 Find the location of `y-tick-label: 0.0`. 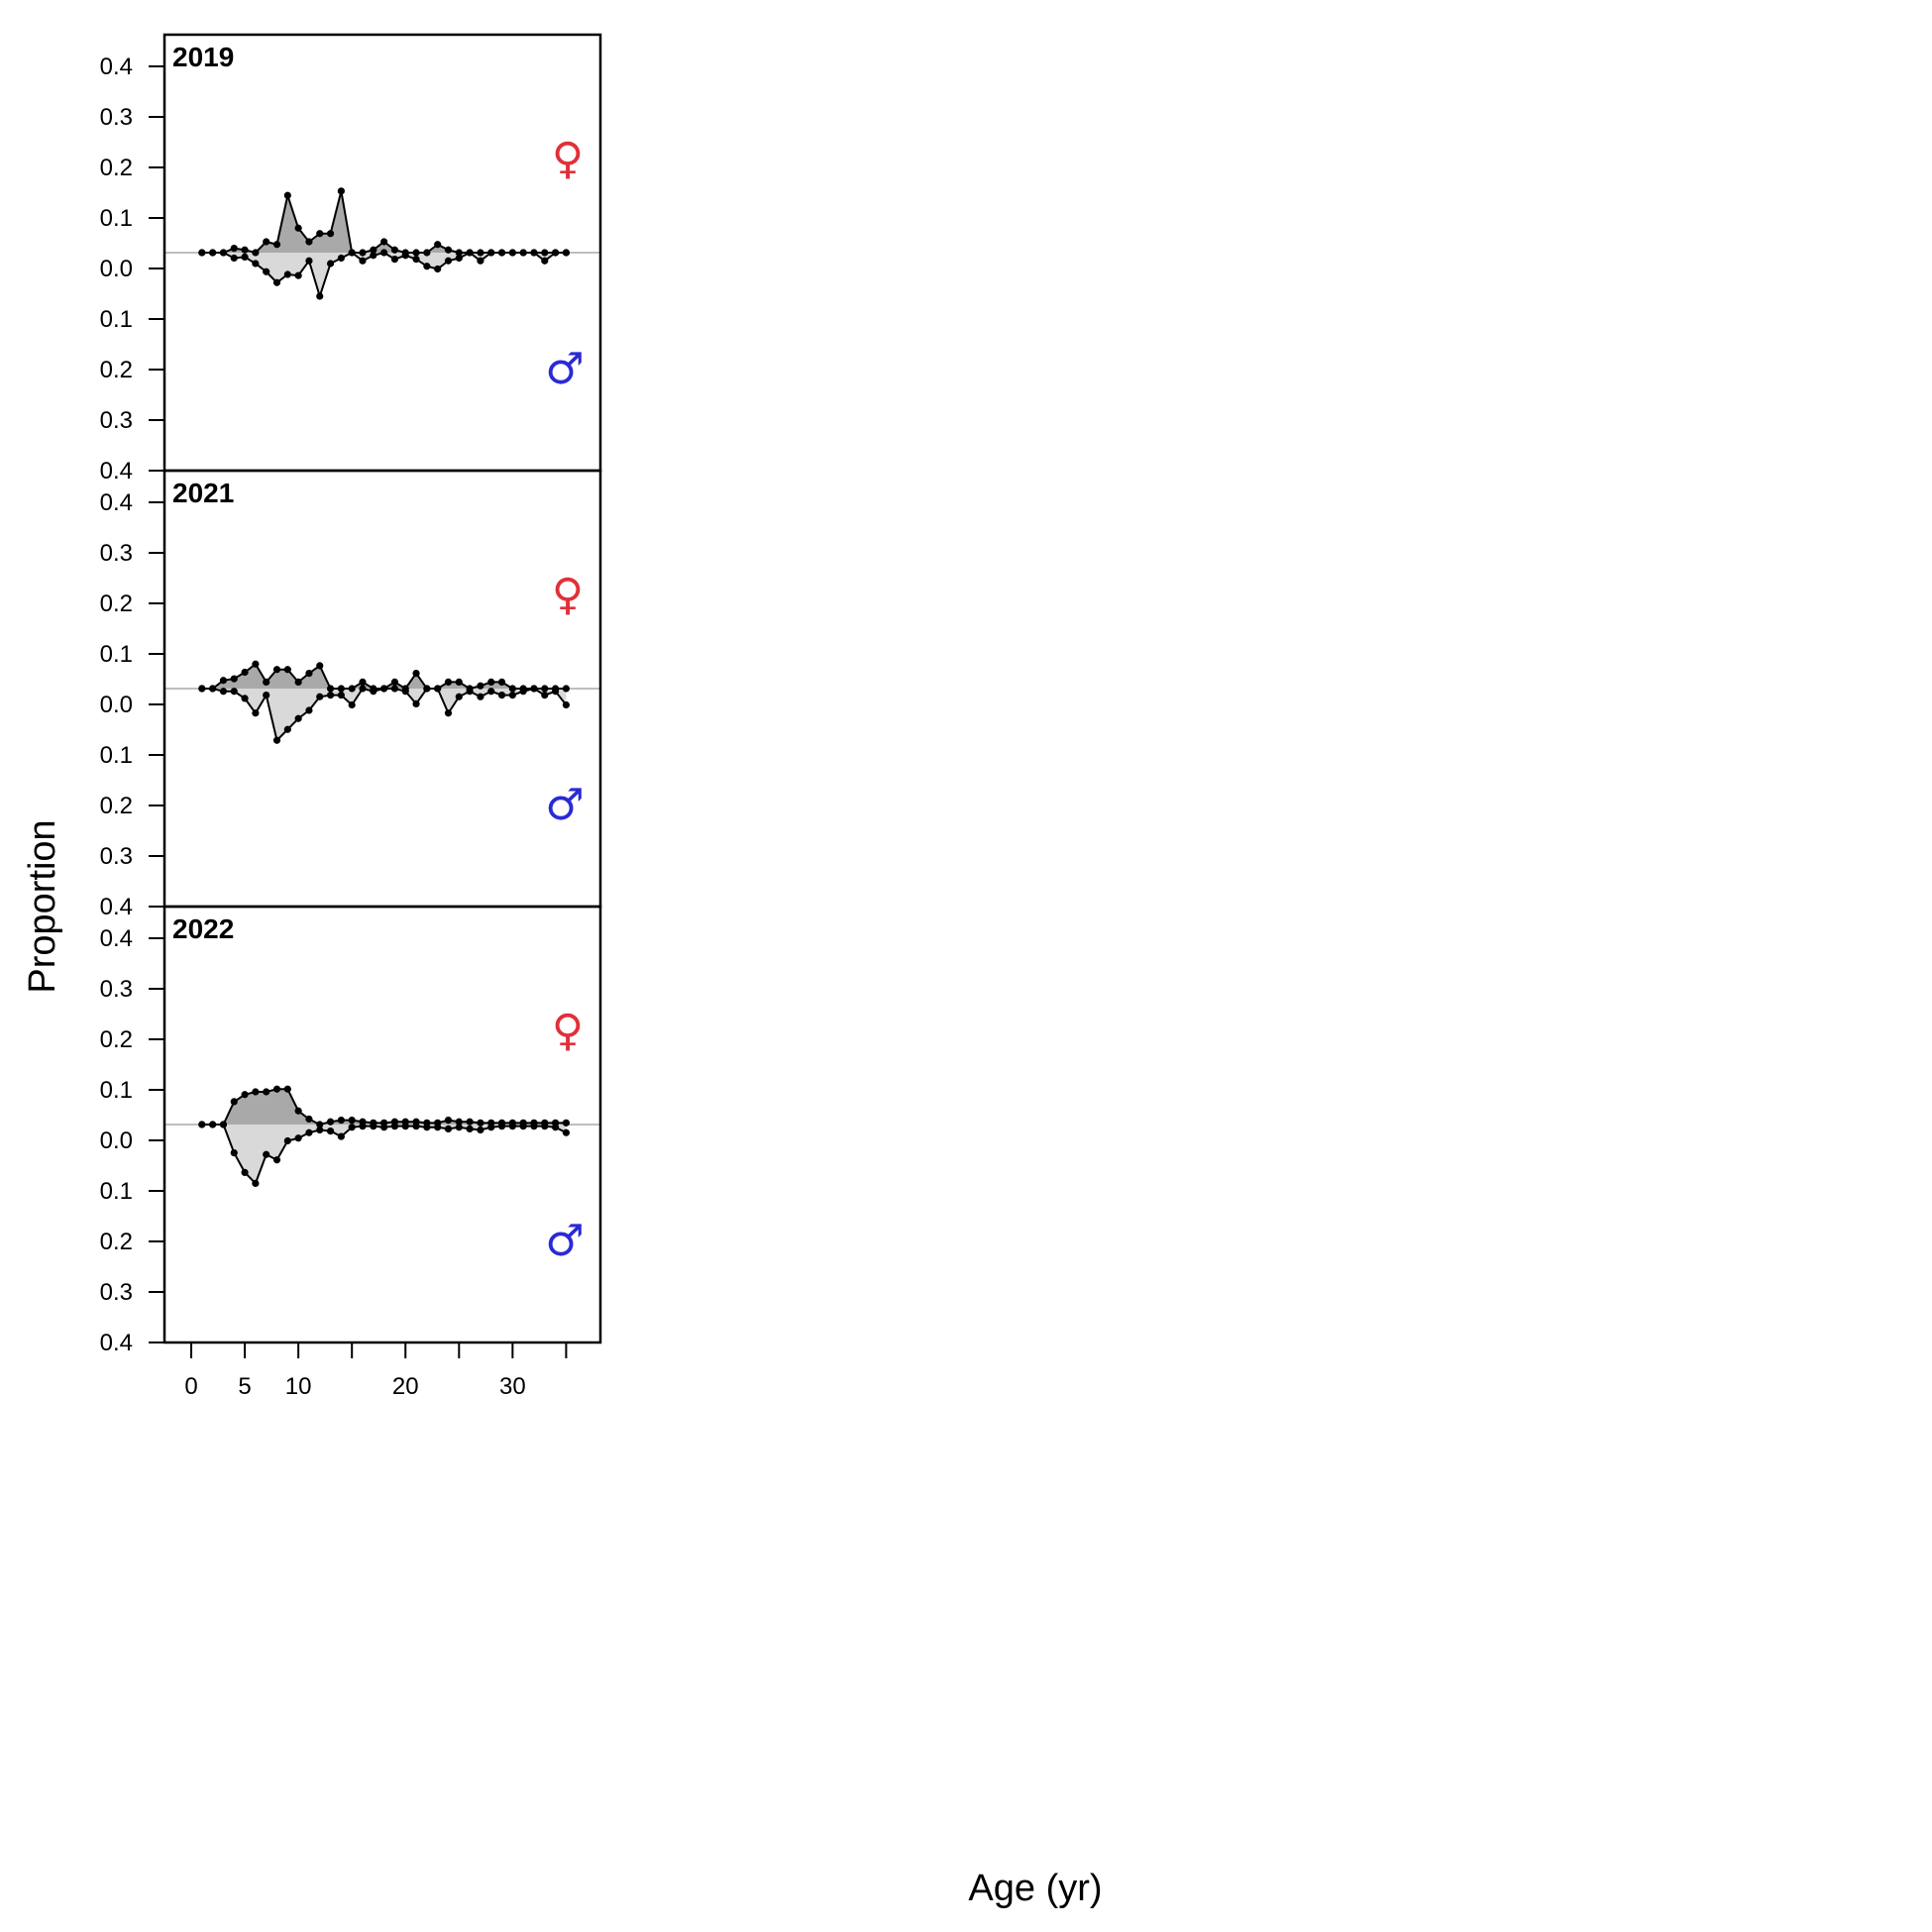

y-tick-label: 0.0 is located at coordinates (116, 705).